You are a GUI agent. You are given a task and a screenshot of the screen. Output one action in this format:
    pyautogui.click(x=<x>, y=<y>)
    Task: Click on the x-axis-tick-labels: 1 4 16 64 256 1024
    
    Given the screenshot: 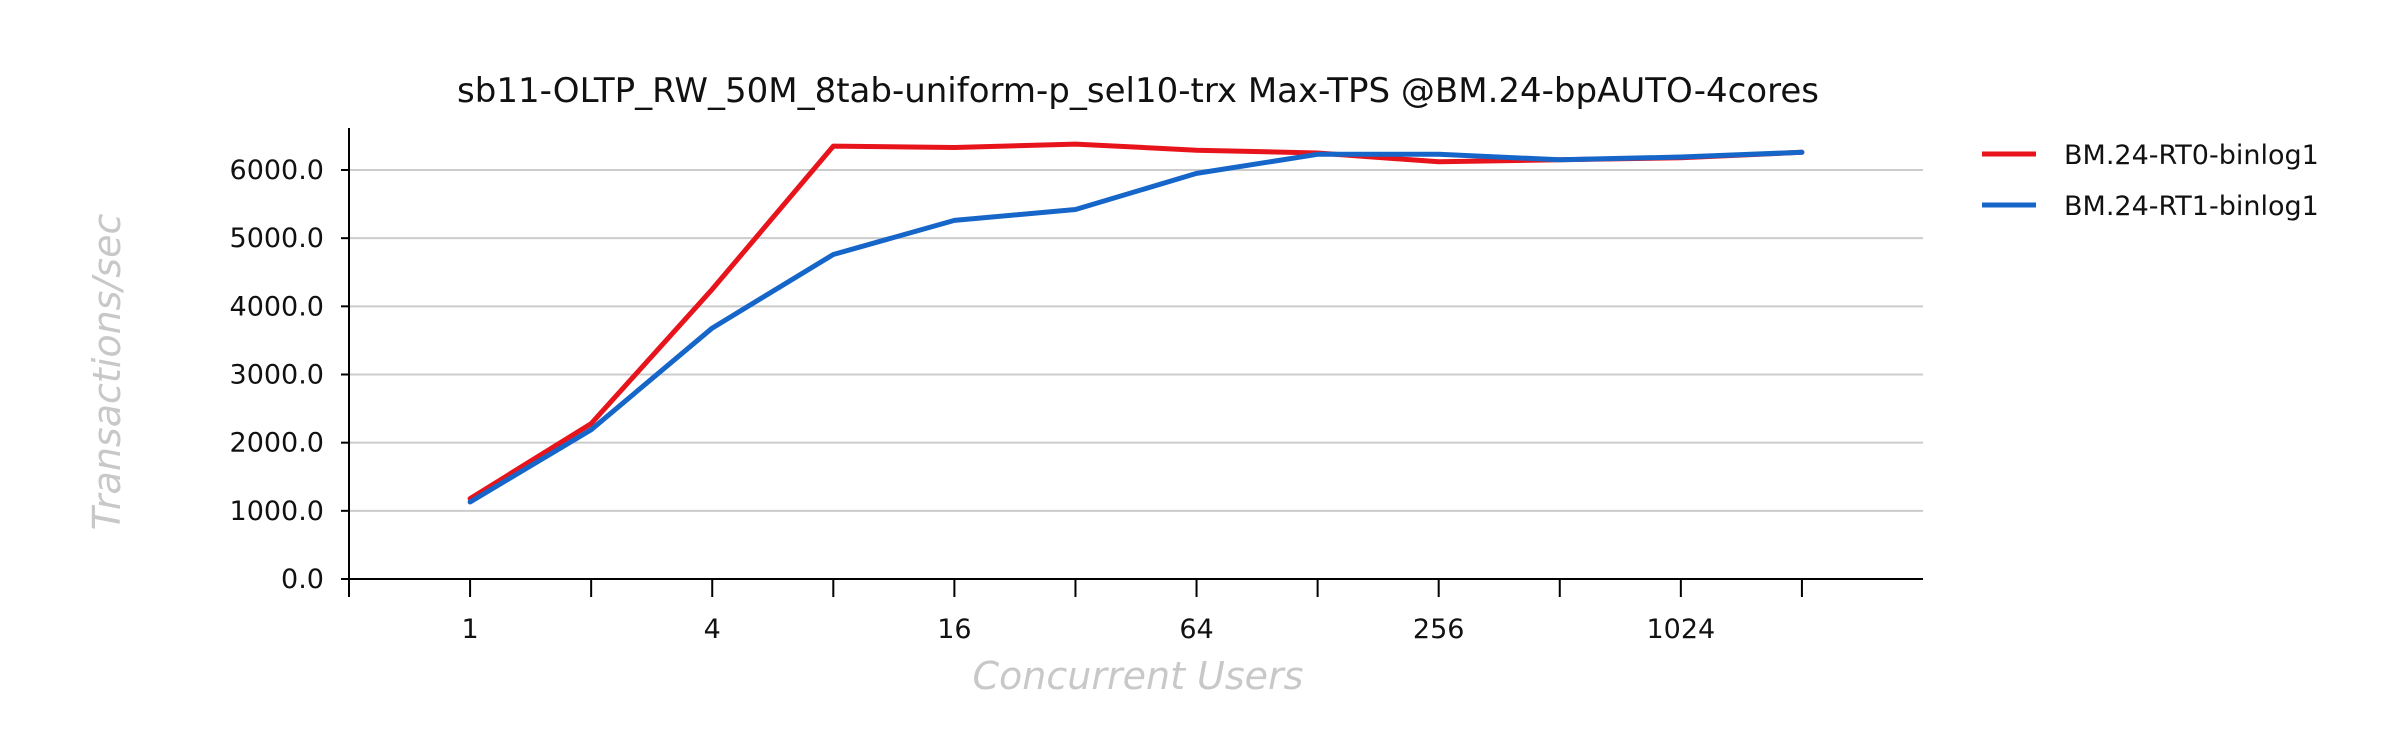 What is the action you would take?
    pyautogui.click(x=1088, y=629)
    